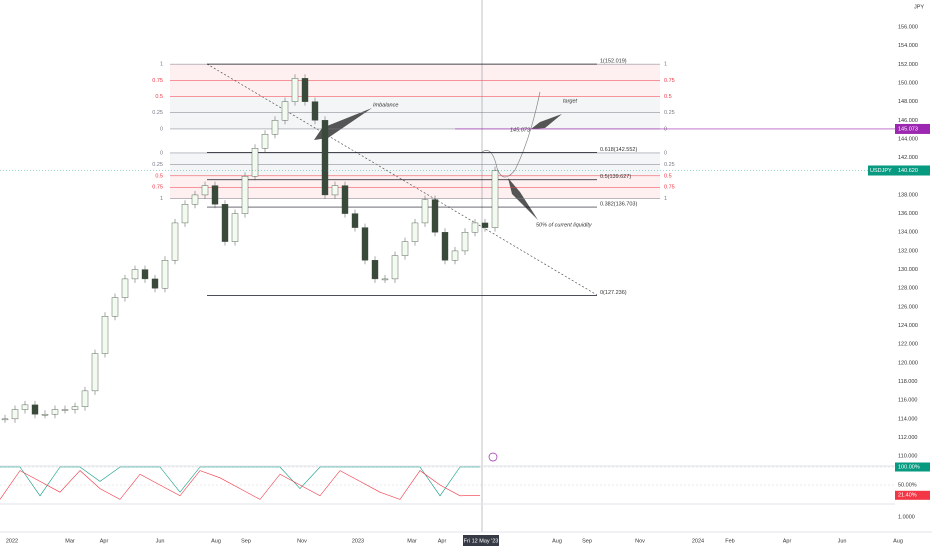  Describe the element at coordinates (908, 171) in the screenshot. I see `last-price-label: 140.620` at that location.